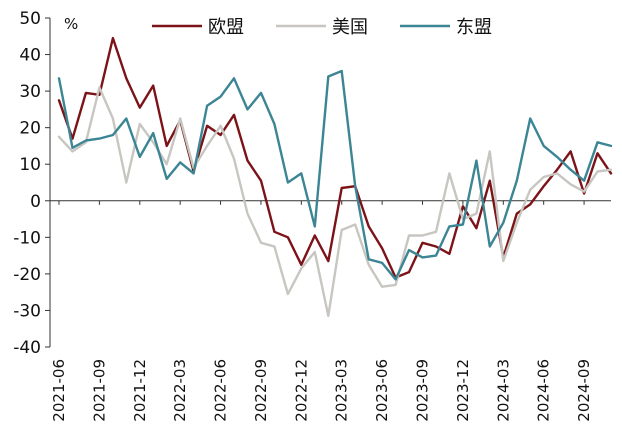 Image resolution: width=622 pixels, height=446 pixels. Describe the element at coordinates (30, 165) in the screenshot. I see `y-tick-label: 10` at that location.